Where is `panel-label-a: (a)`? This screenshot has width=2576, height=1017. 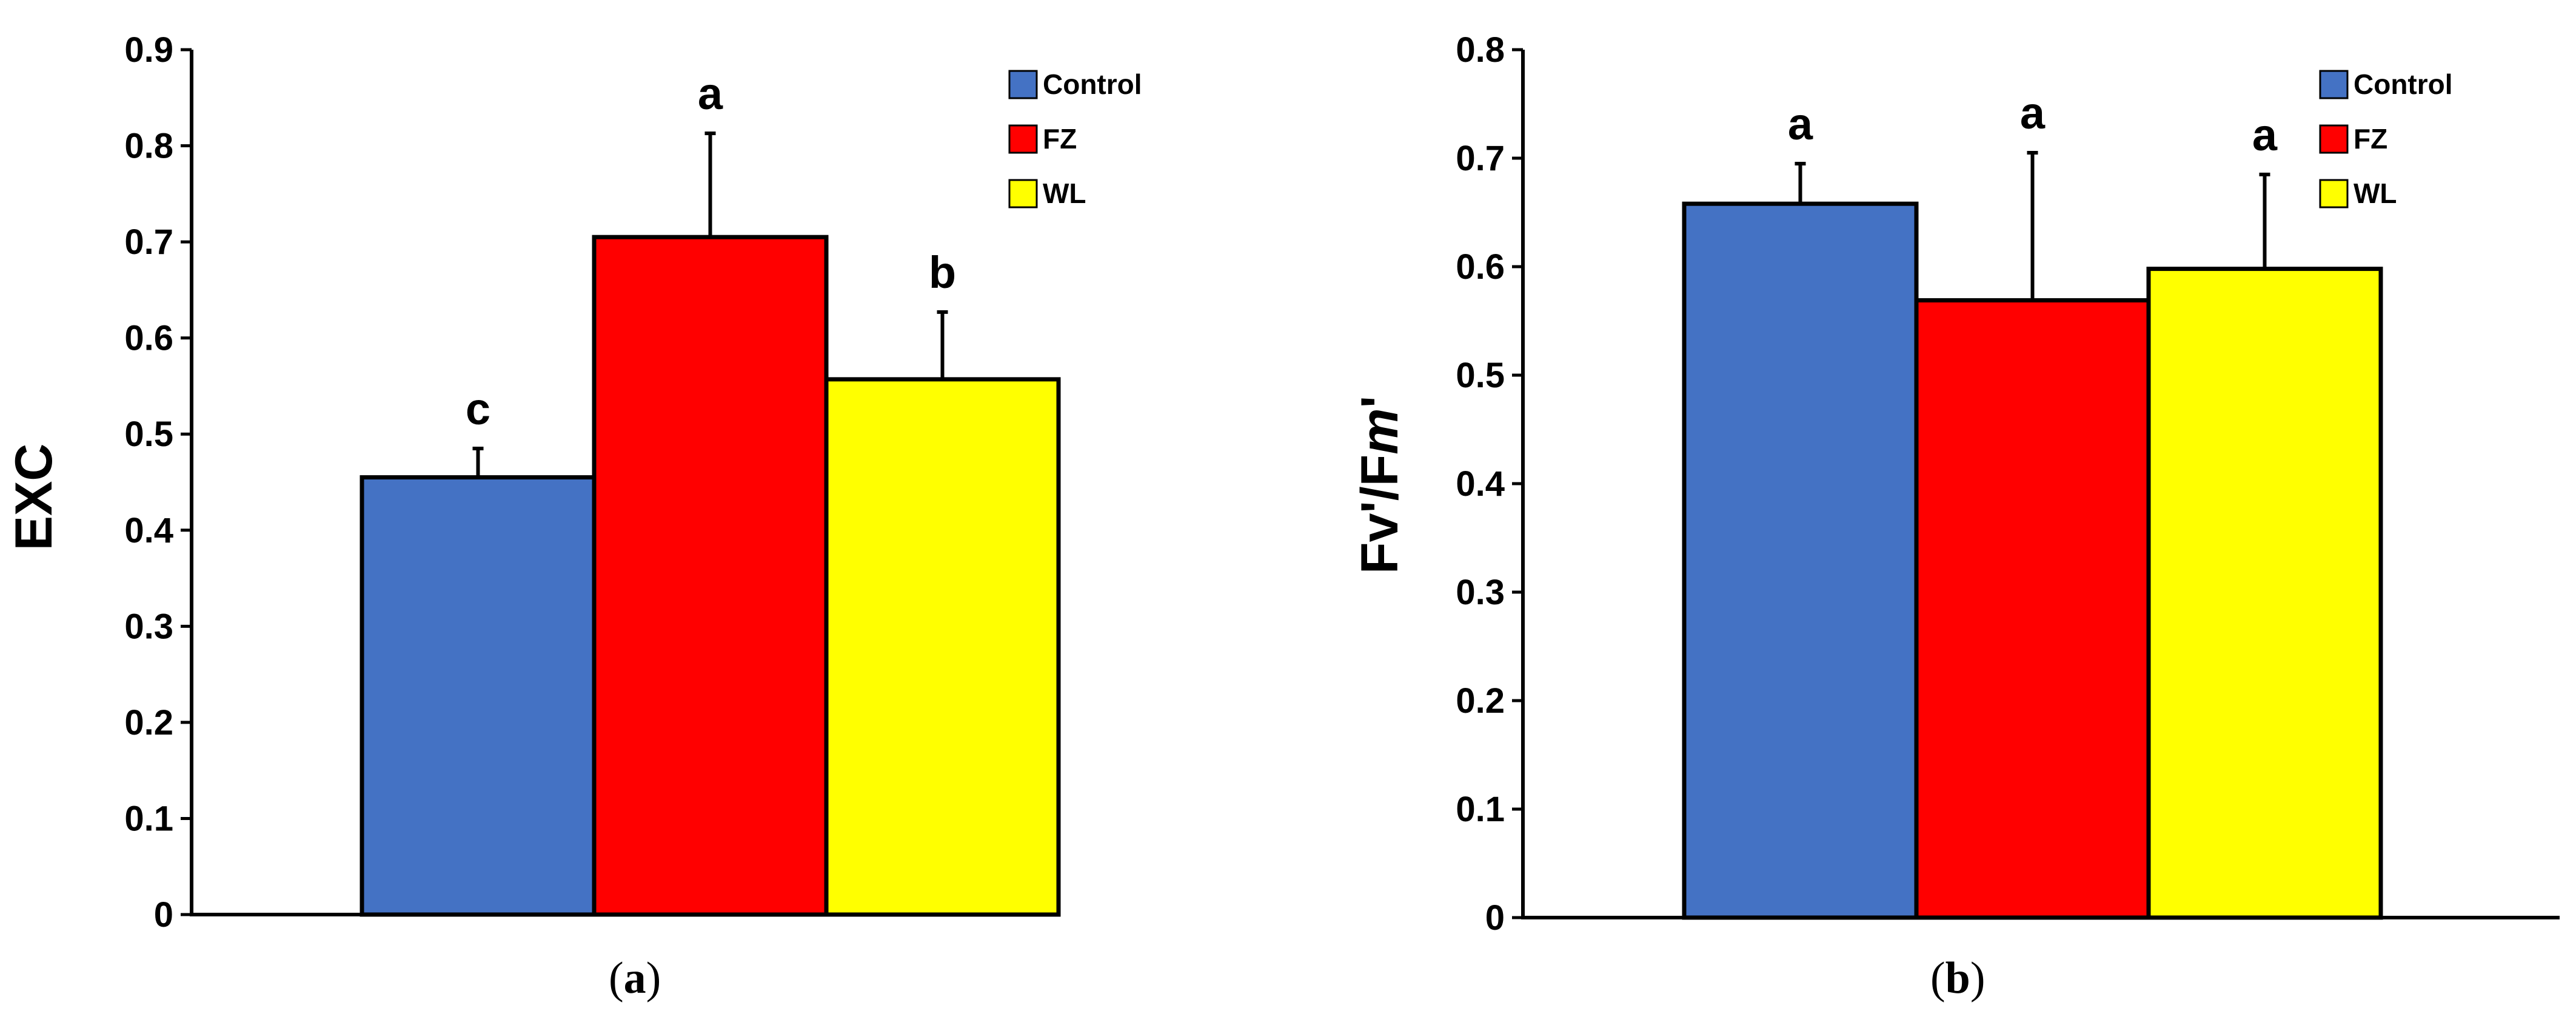
panel-label-a: (a) is located at coordinates (635, 978).